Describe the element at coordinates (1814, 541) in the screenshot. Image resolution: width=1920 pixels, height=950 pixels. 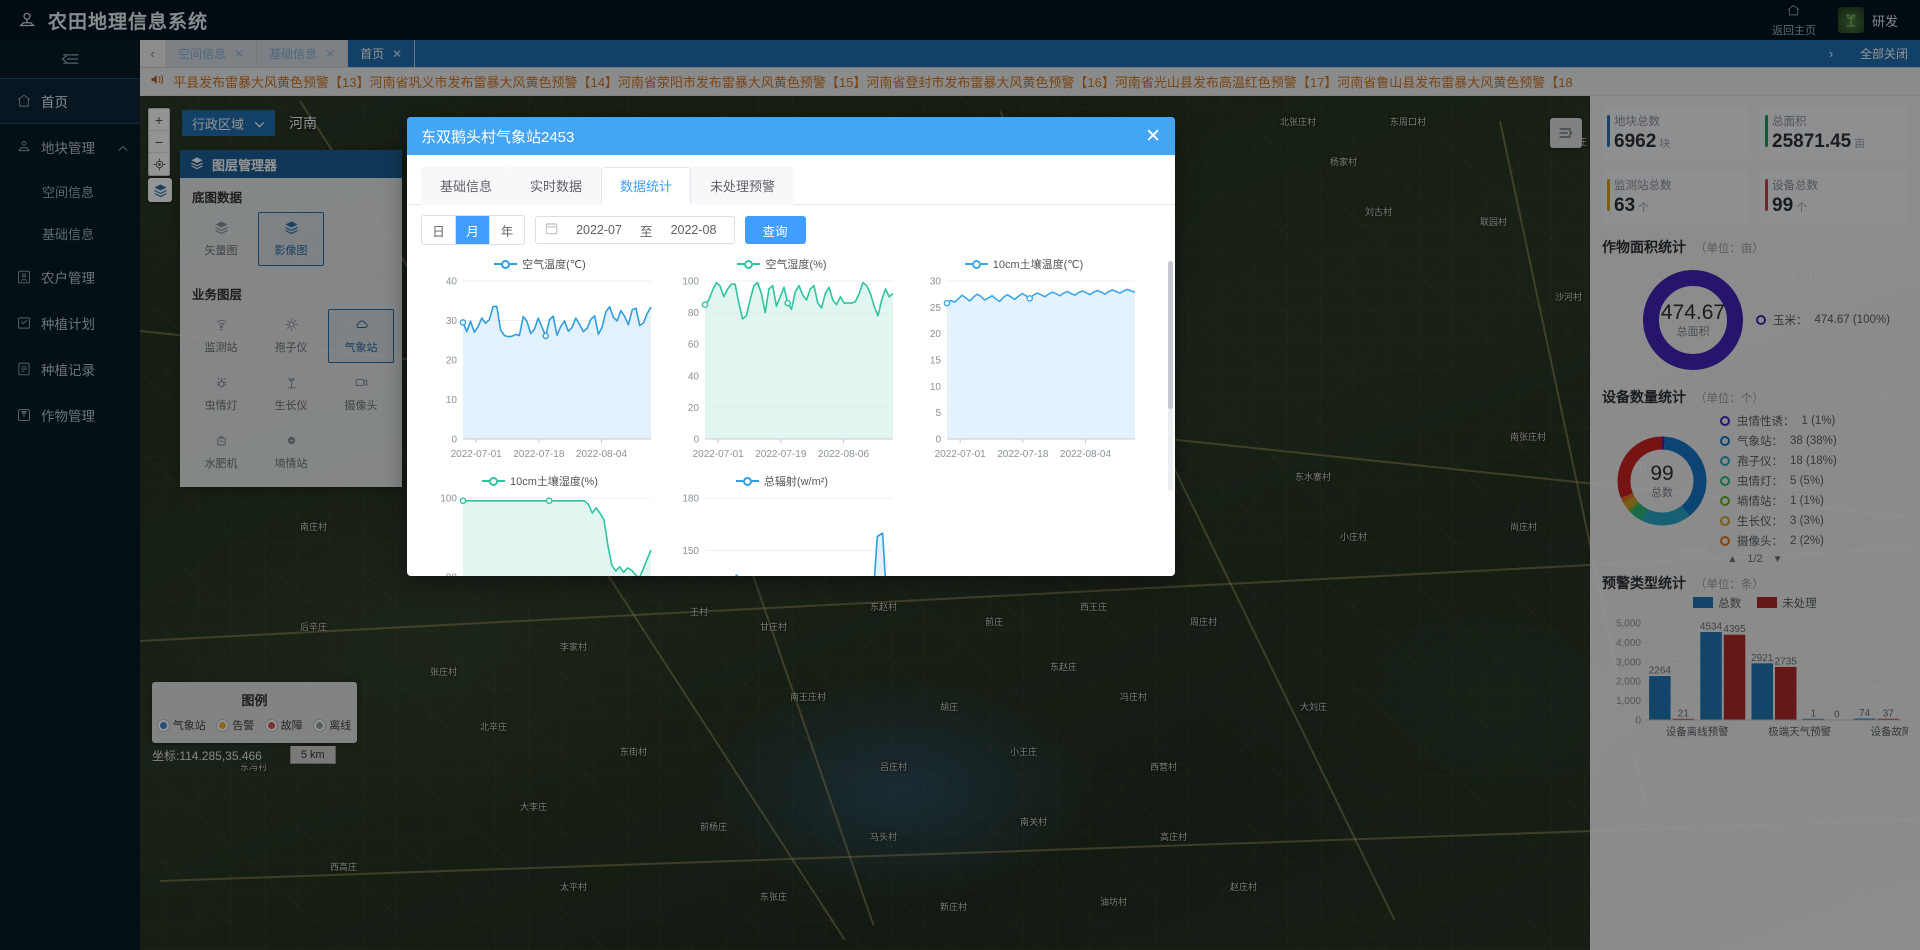
I see `donut-legend-item-6: 摄像头： 2 (2%)` at that location.